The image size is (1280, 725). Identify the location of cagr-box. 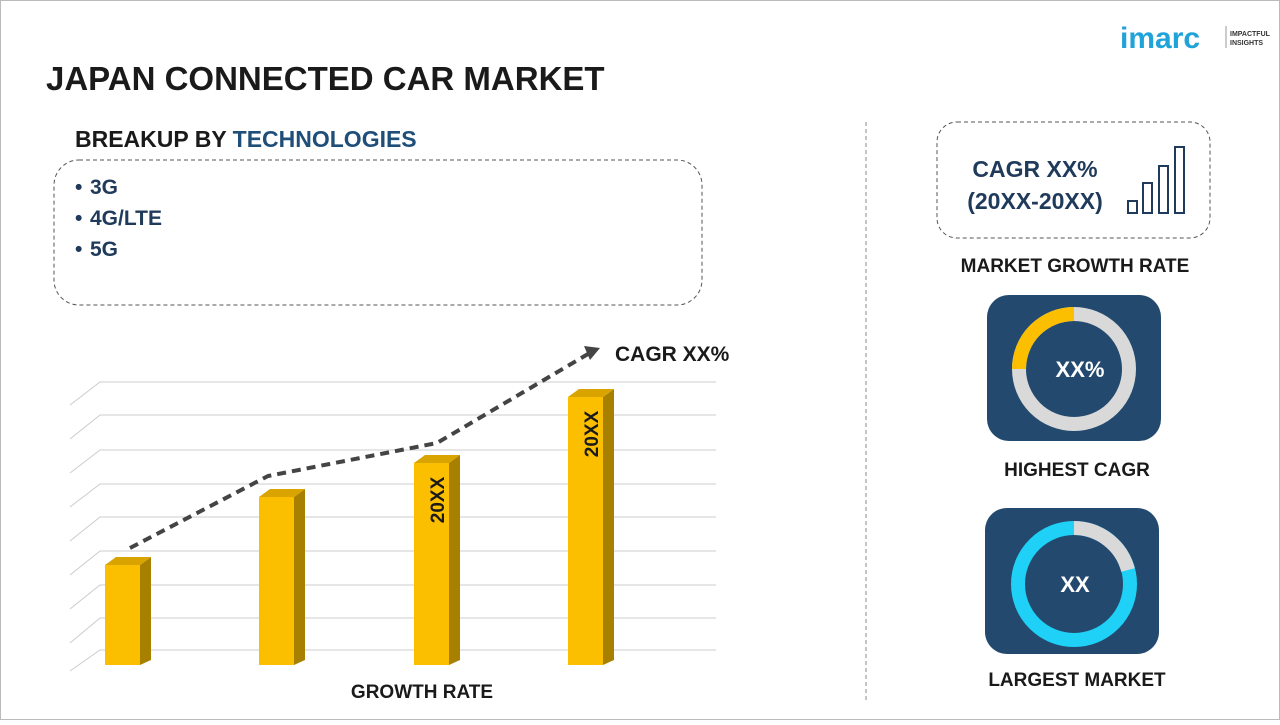
(1073, 180).